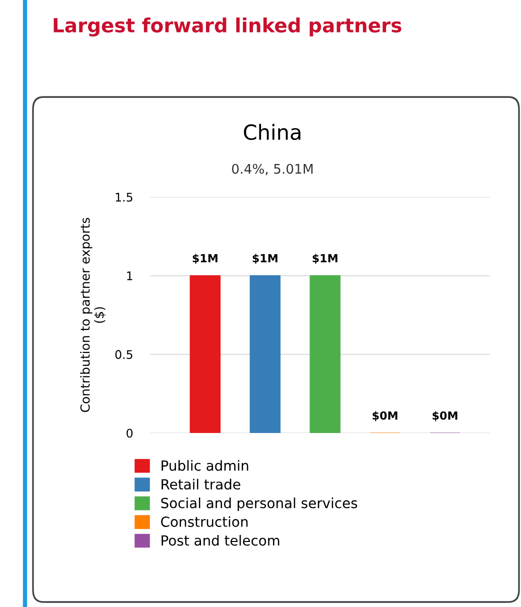 Image resolution: width=521 pixels, height=607 pixels. I want to click on chart-title: China, so click(272, 132).